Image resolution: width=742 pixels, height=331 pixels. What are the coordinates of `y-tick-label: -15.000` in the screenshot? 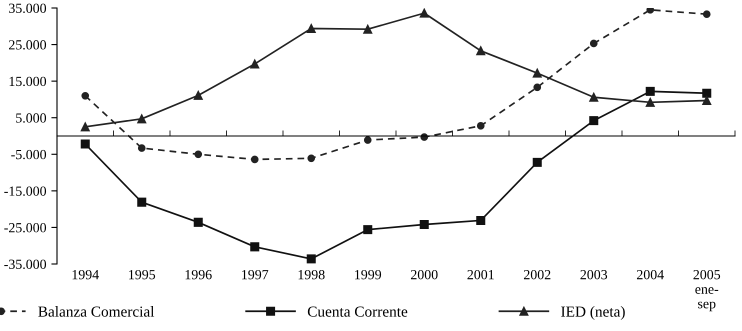 It's located at (25, 191).